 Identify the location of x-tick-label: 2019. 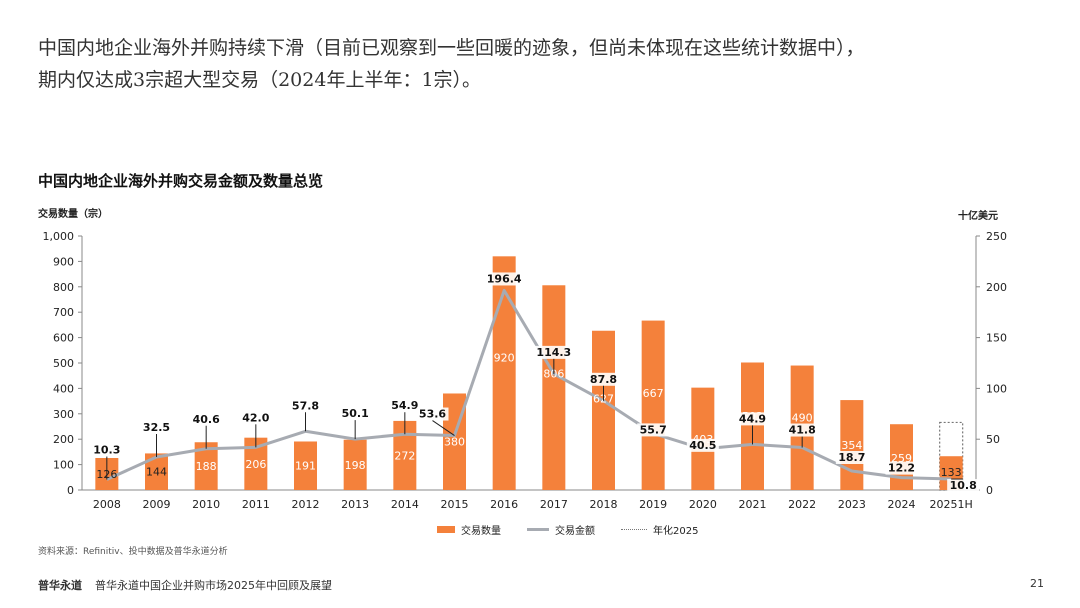
(653, 504).